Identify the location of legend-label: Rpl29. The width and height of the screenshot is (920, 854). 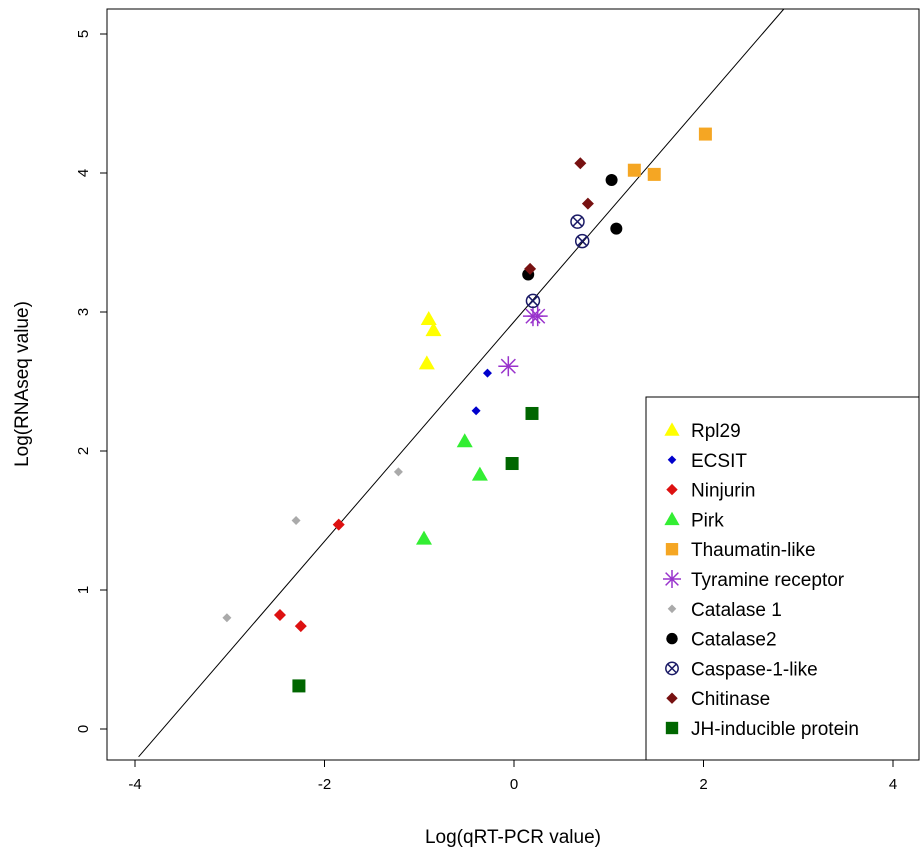
(716, 431).